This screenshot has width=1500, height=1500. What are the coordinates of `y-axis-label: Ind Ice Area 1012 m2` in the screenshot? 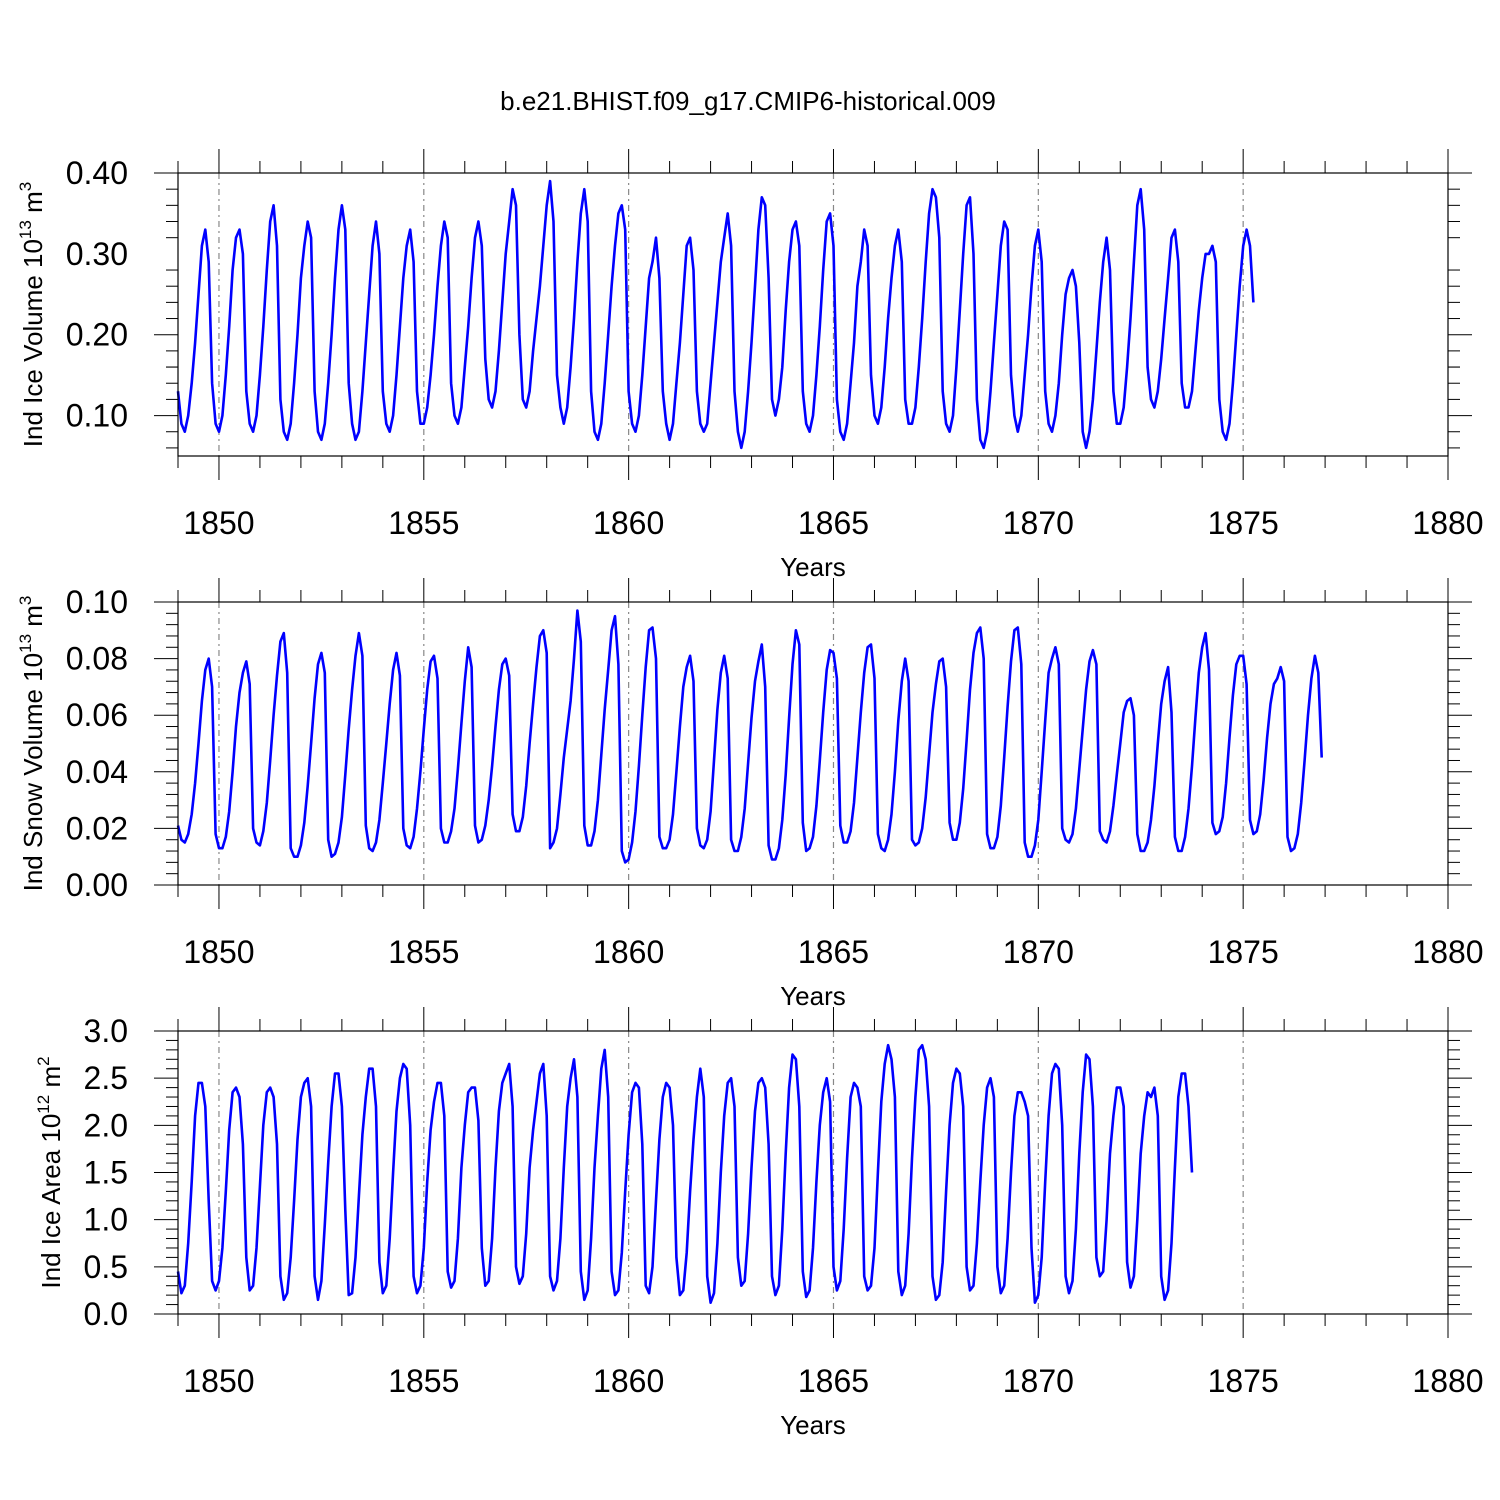 It's located at (50, 1172).